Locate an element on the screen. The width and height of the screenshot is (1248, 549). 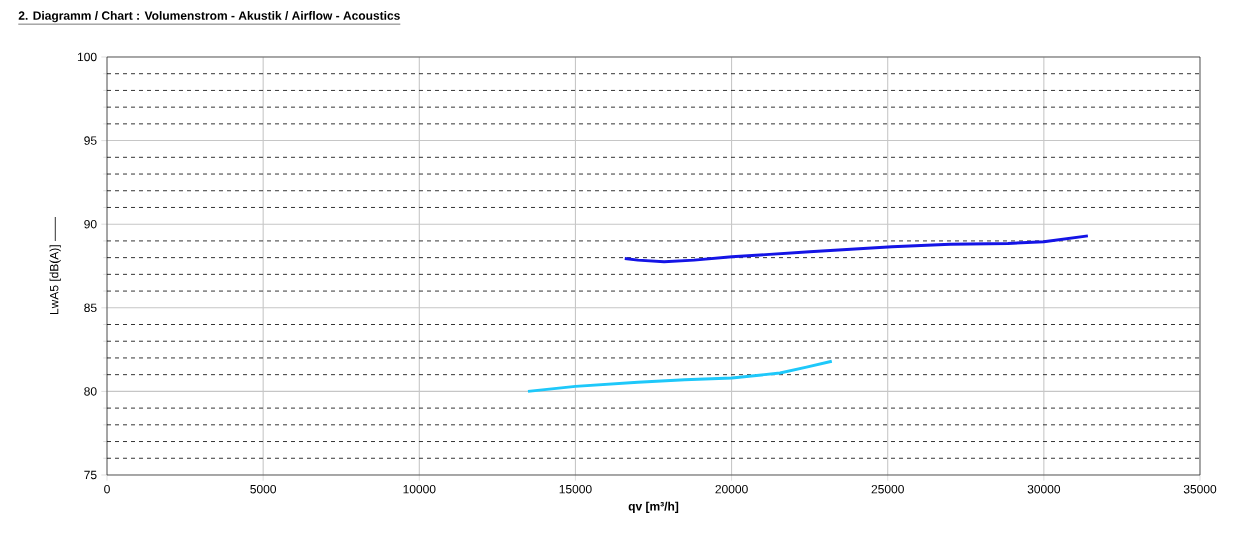
y-tick-label: 80 is located at coordinates (90, 391).